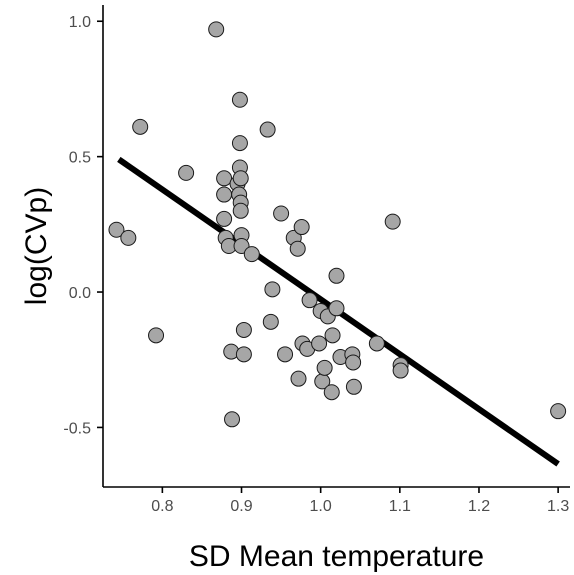 The image size is (574, 575). Describe the element at coordinates (162, 506) in the screenshot. I see `x-tick-label: 0.8` at that location.